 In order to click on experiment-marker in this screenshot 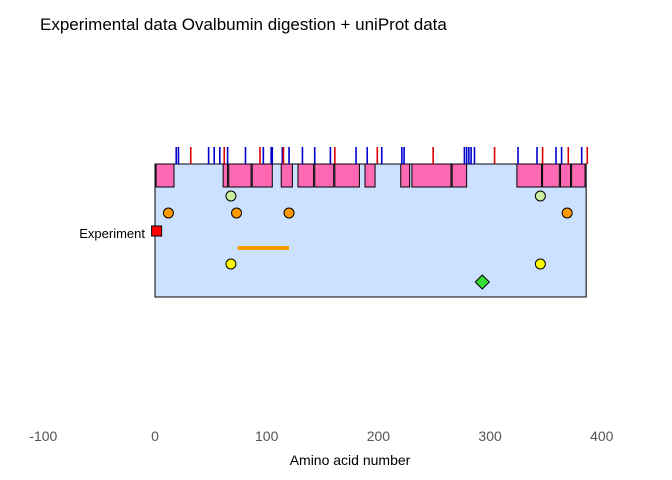, I will do `click(157, 231)`.